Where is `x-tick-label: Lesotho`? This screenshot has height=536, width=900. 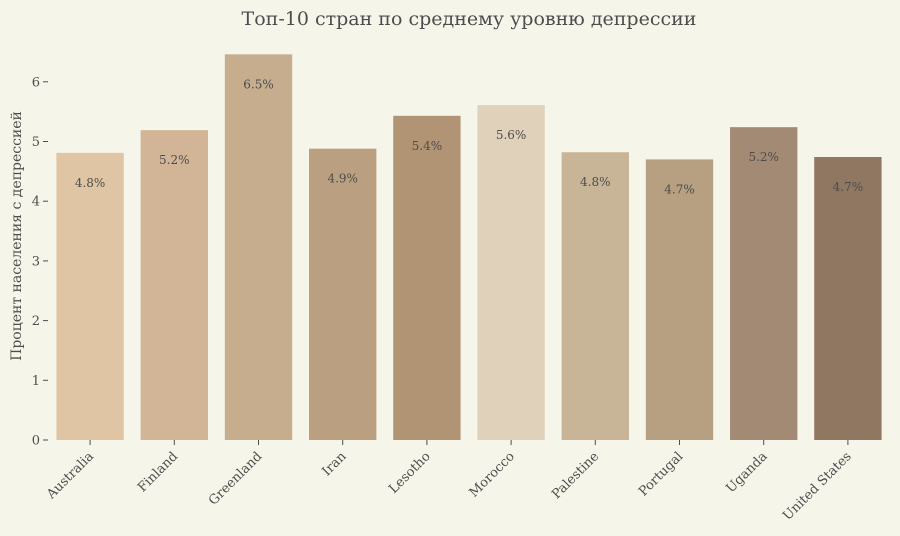
x-tick-label: Lesotho is located at coordinates (410, 473).